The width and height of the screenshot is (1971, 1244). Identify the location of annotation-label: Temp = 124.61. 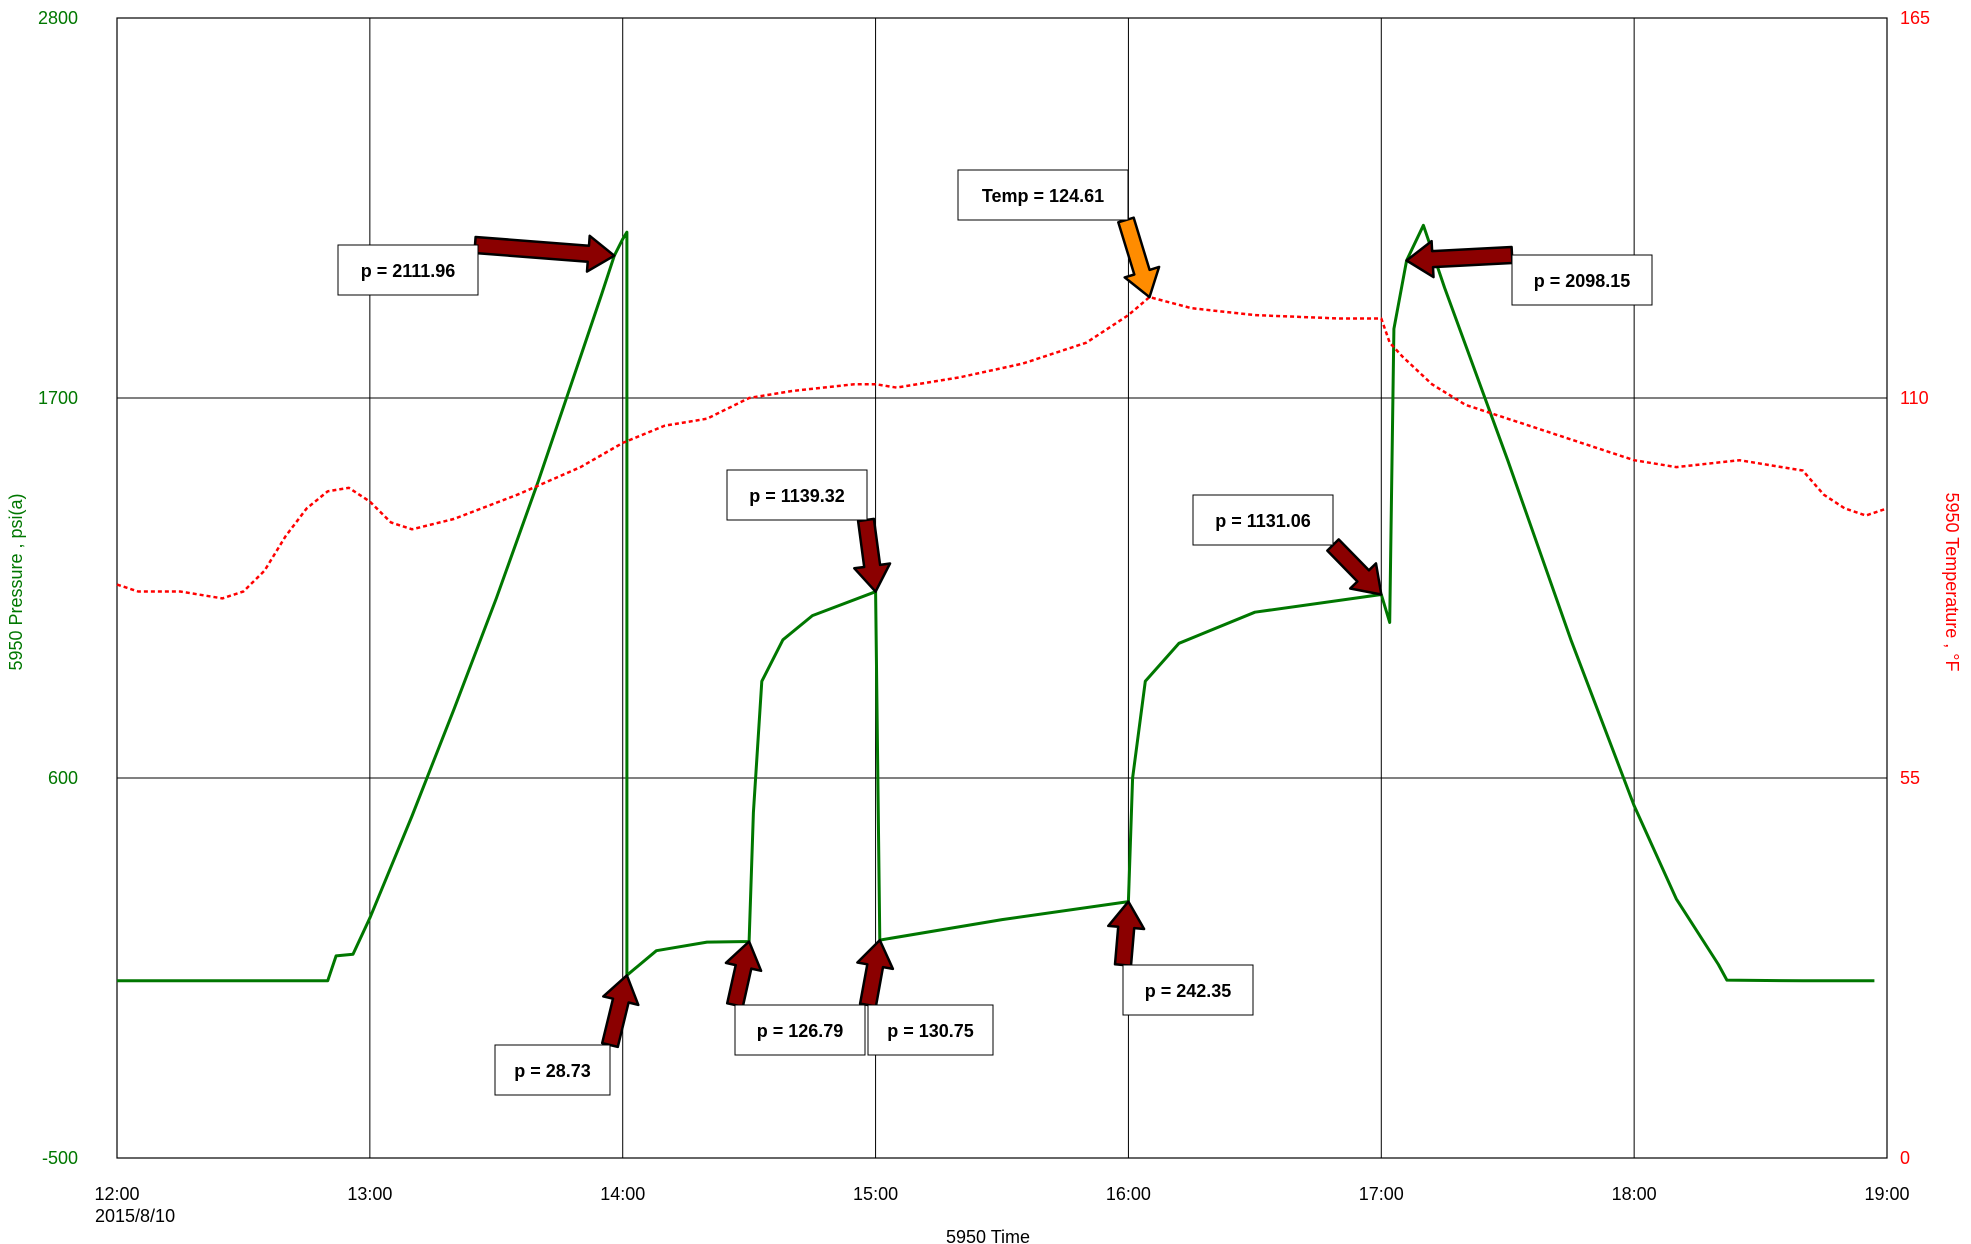
(1043, 196).